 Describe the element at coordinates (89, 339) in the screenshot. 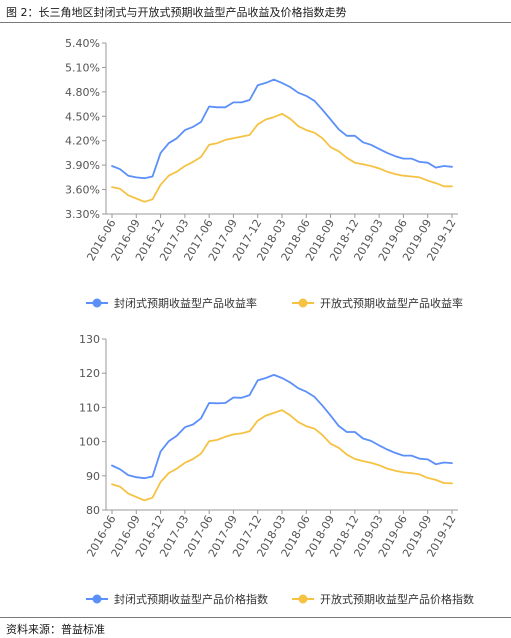

I see `index-y-tick-label: 130` at that location.